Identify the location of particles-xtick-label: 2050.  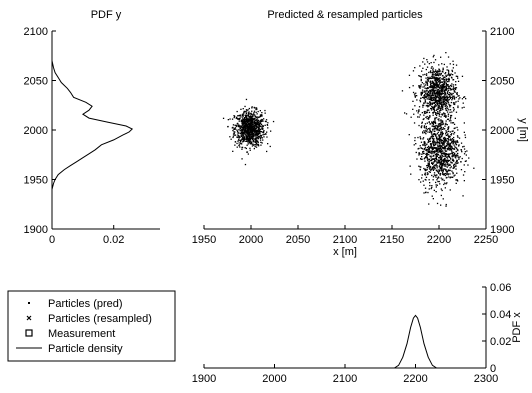
(298, 240).